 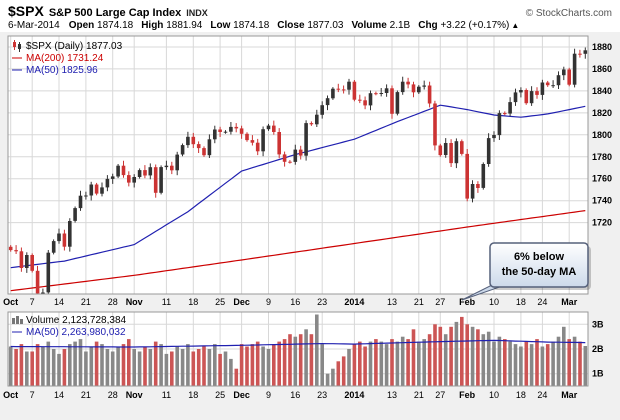 What do you see at coordinates (34, 25) in the screenshot?
I see `quote-date: 6-Mar-2014` at bounding box center [34, 25].